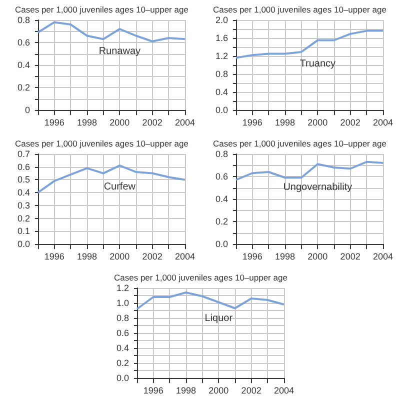  Describe the element at coordinates (122, 303) in the screenshot. I see `y-tick-label: 1.0` at that location.